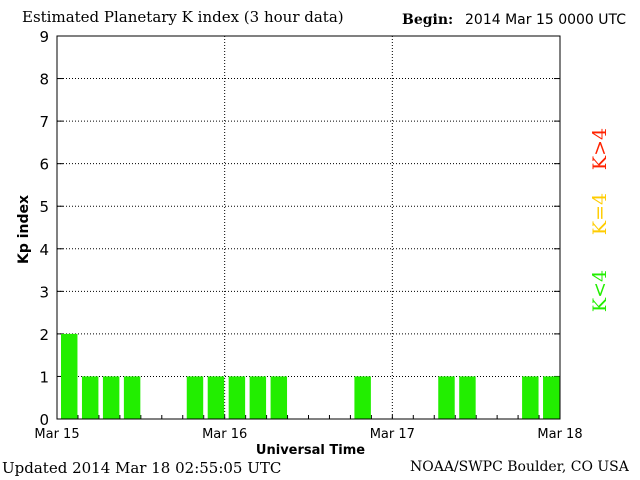 The height and width of the screenshot is (480, 640). I want to click on x-tick-label: Mar 16, so click(224, 434).